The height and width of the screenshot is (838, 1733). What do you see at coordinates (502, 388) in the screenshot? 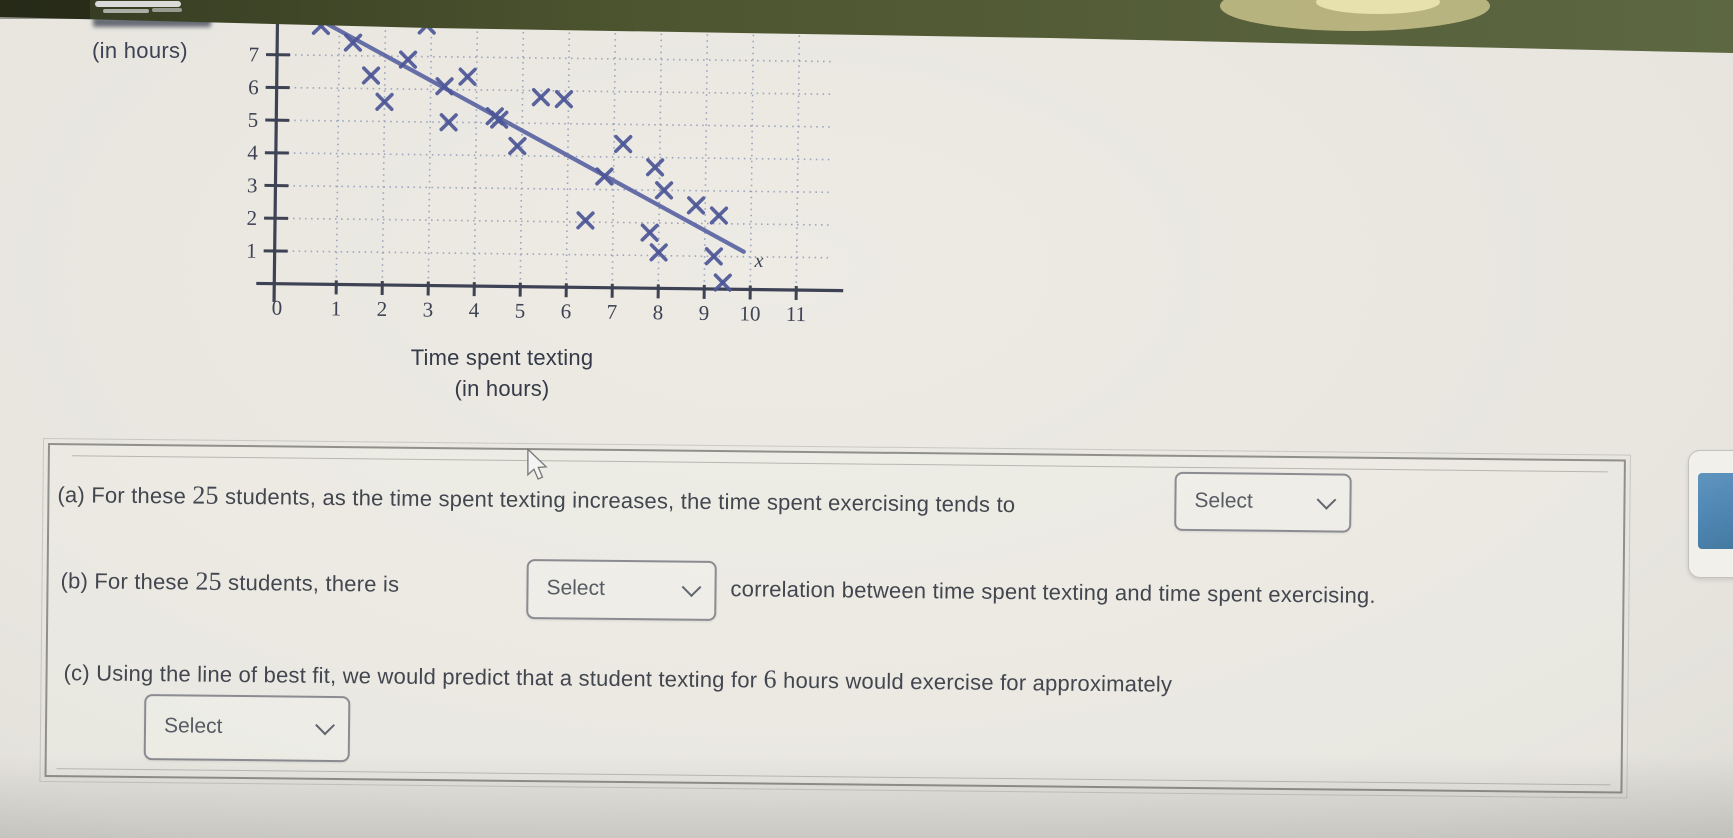
I see `x-axis-title-line2: (in hours)` at bounding box center [502, 388].